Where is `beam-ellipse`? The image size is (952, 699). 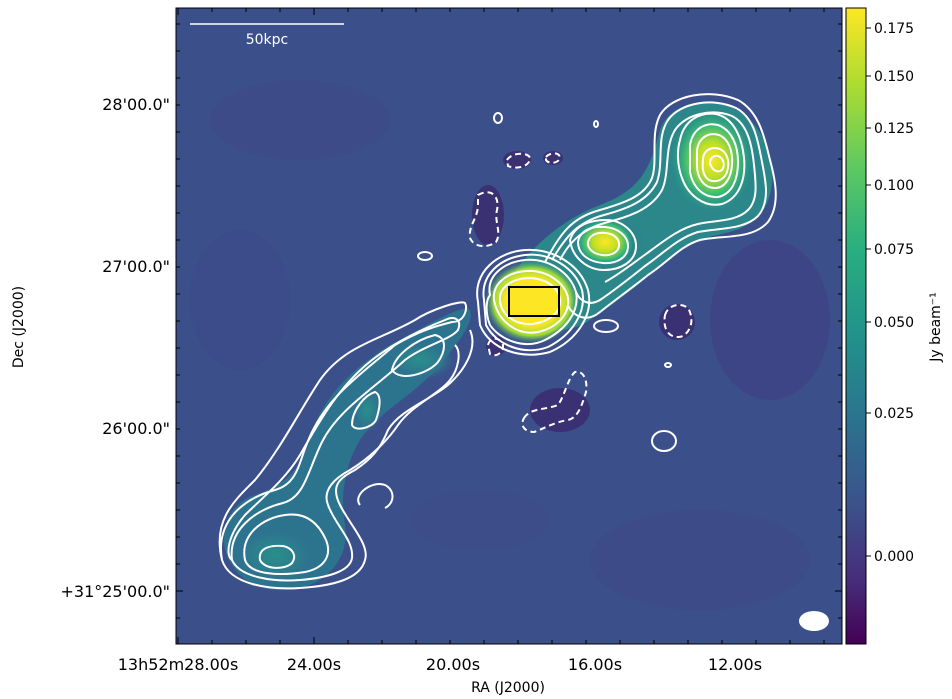 beam-ellipse is located at coordinates (814, 621).